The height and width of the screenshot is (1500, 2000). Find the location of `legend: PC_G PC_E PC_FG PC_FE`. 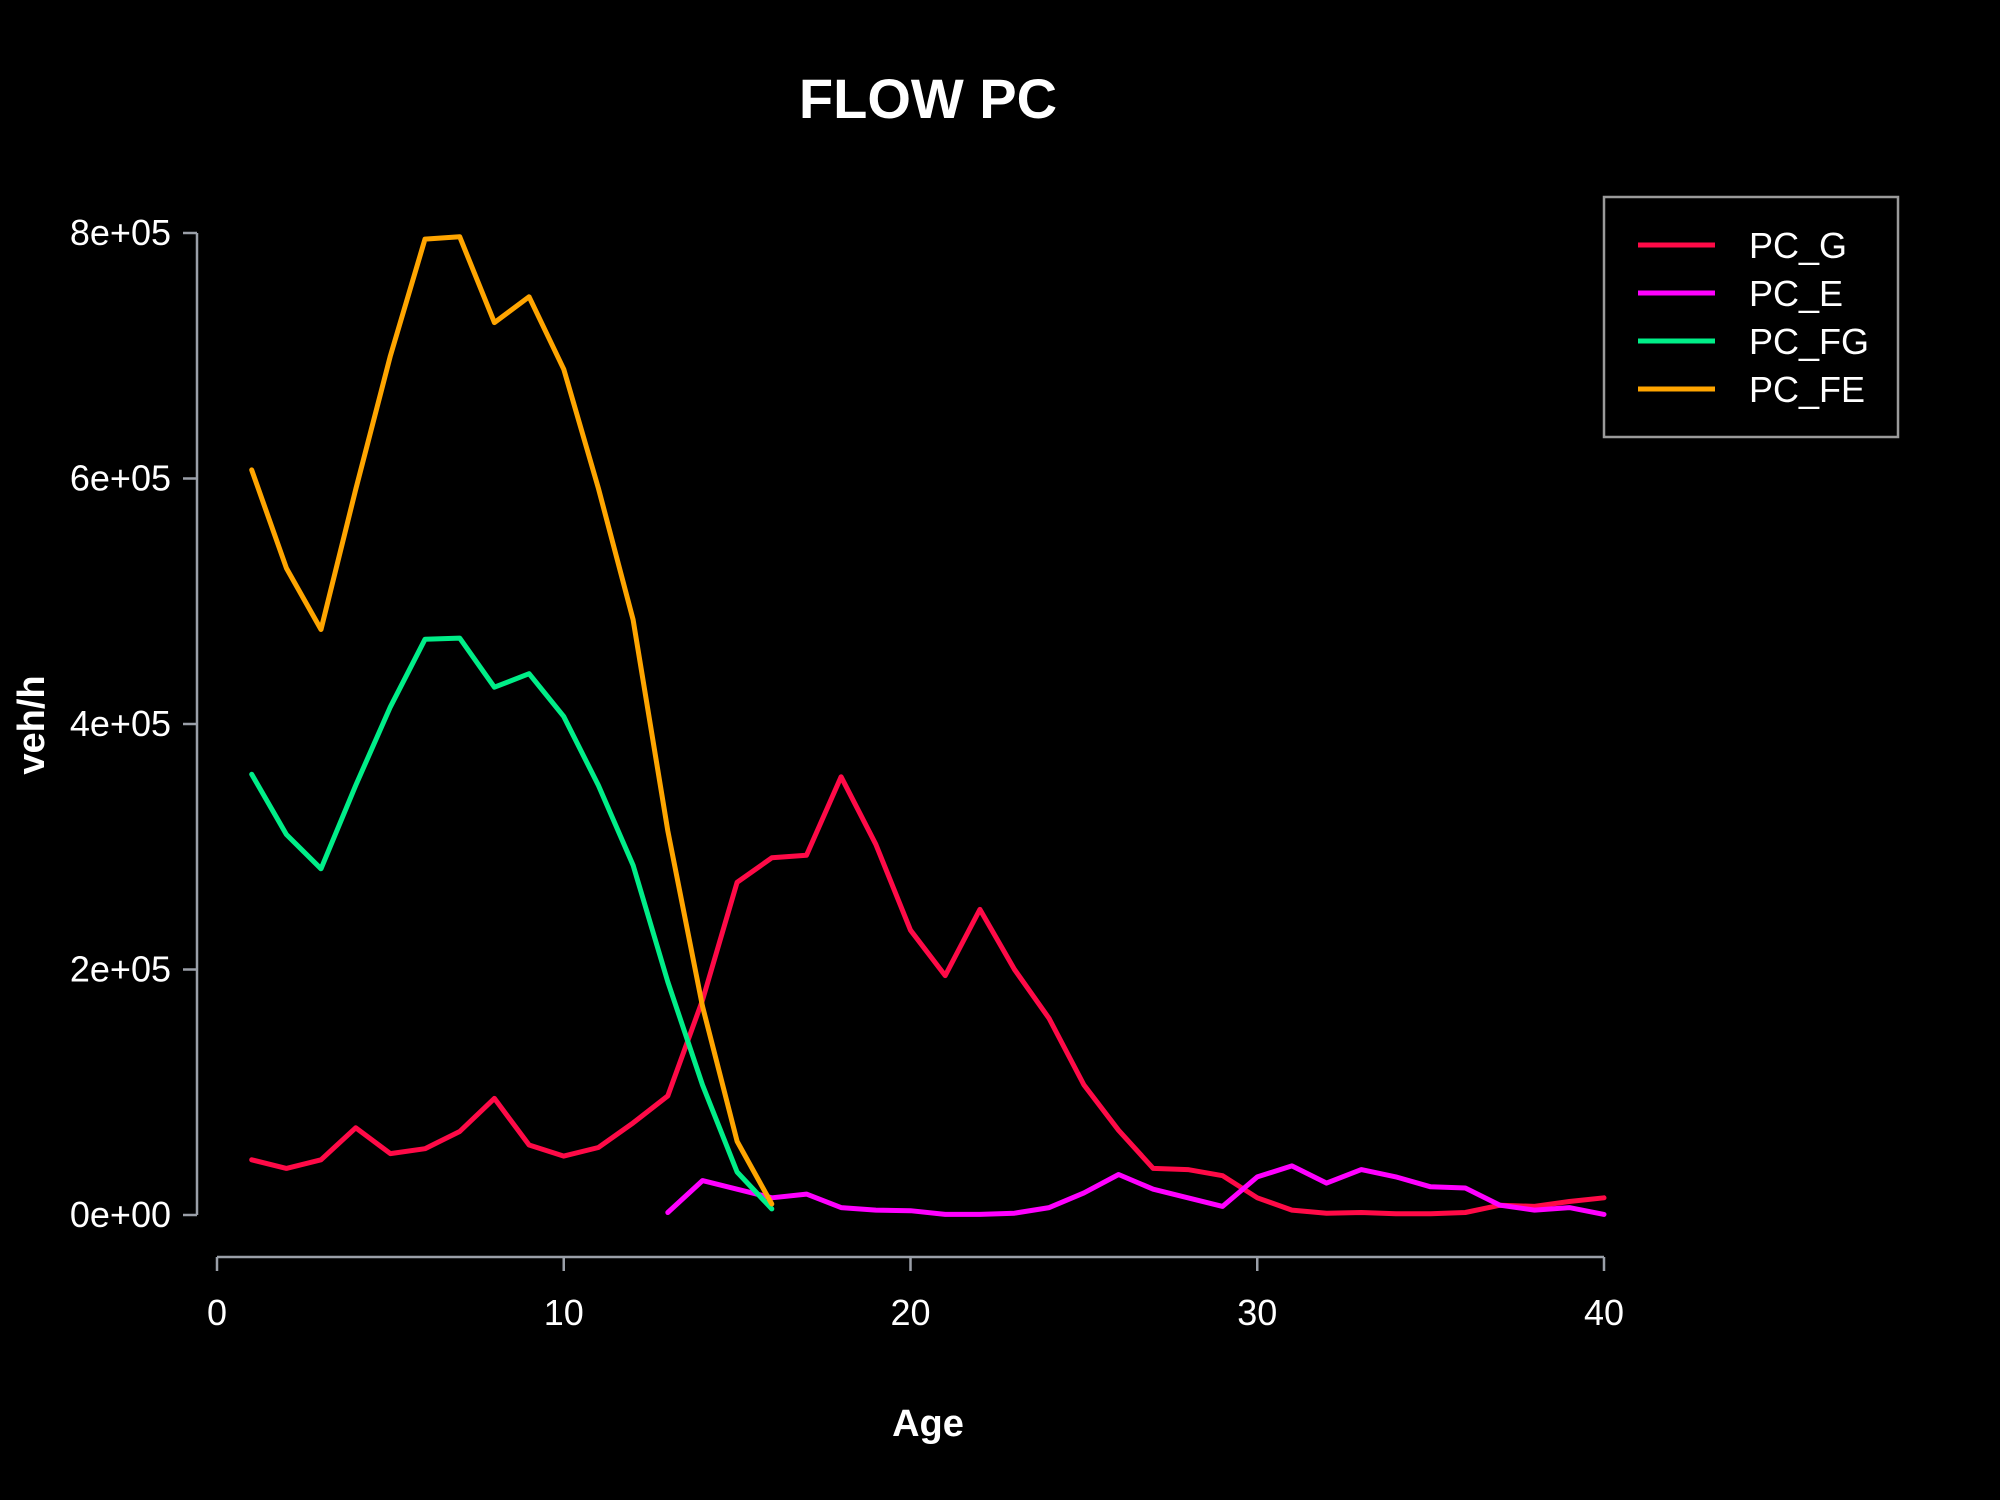

legend: PC_G PC_E PC_FG PC_FE is located at coordinates (1751, 317).